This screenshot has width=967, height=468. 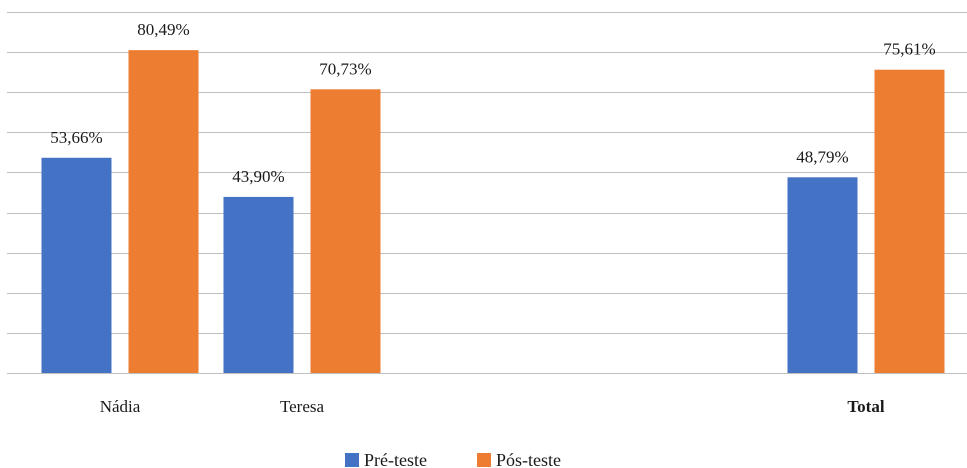 What do you see at coordinates (120, 406) in the screenshot?
I see `x-tick-label: Nádia` at bounding box center [120, 406].